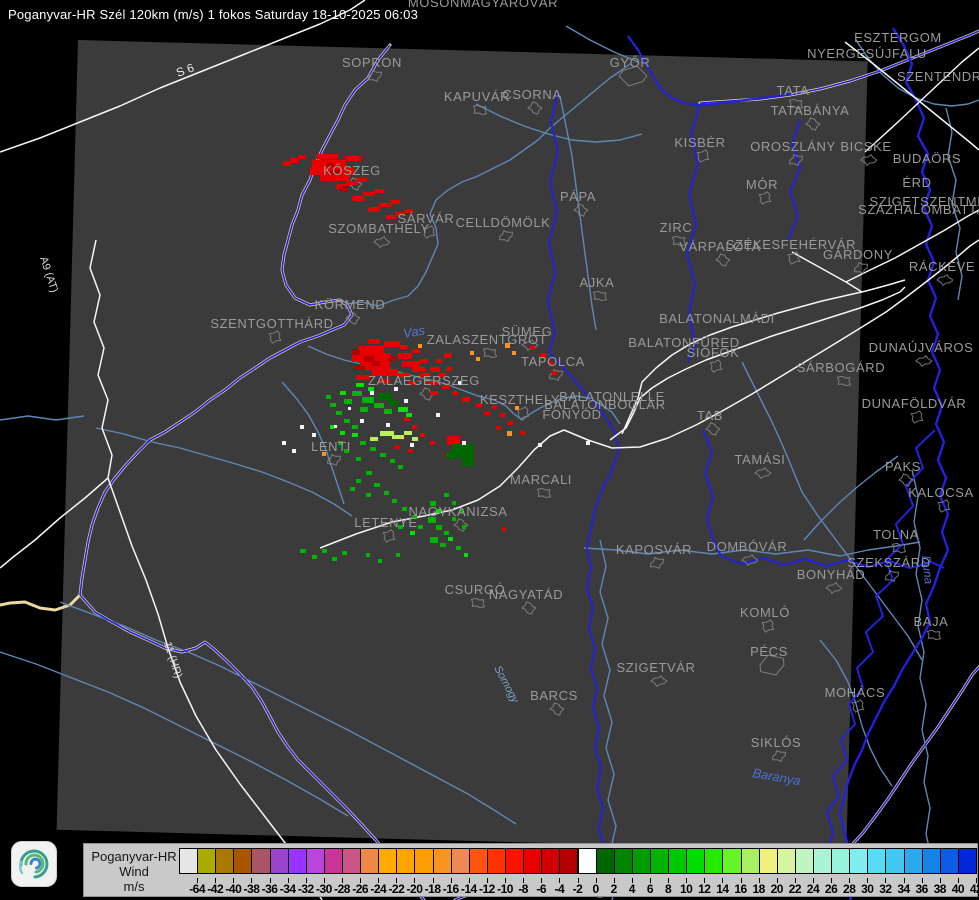 The image size is (979, 900). I want to click on legend-tick-label: -42, so click(215, 889).